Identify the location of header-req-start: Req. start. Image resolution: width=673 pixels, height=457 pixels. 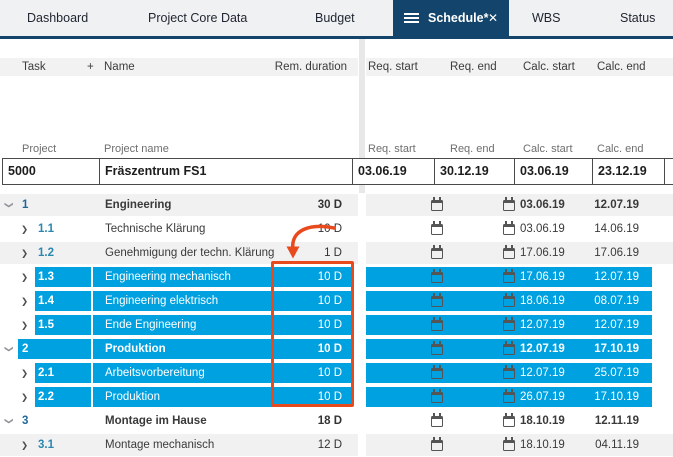
(393, 67).